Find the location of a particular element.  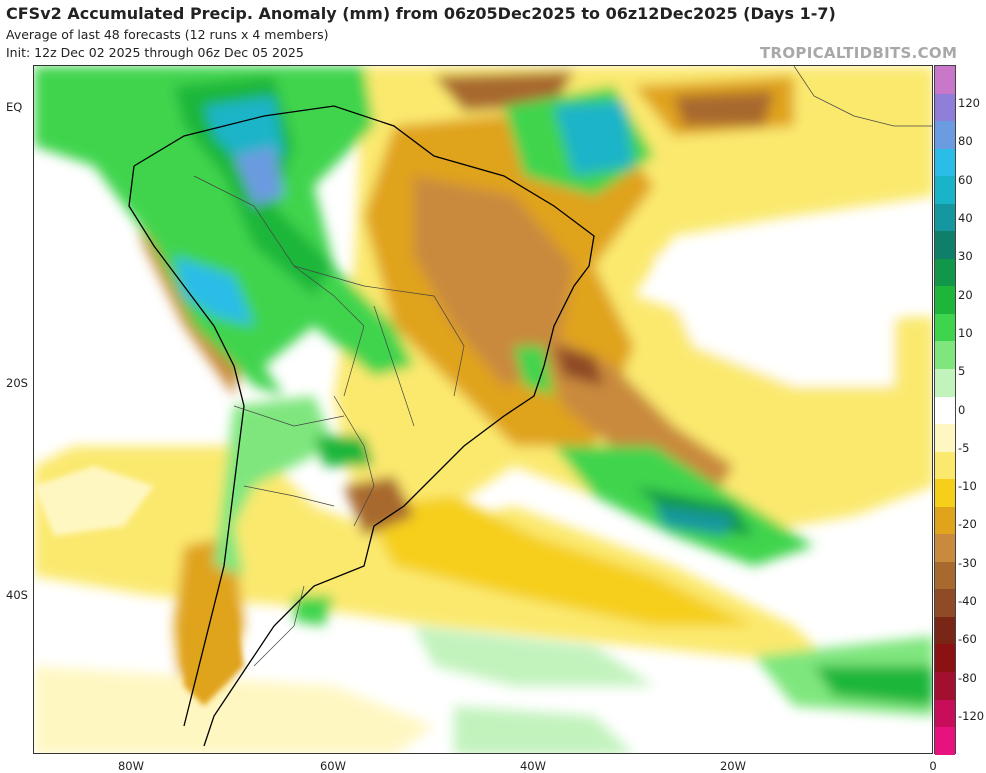

lon-label-0: 0 is located at coordinates (933, 766).